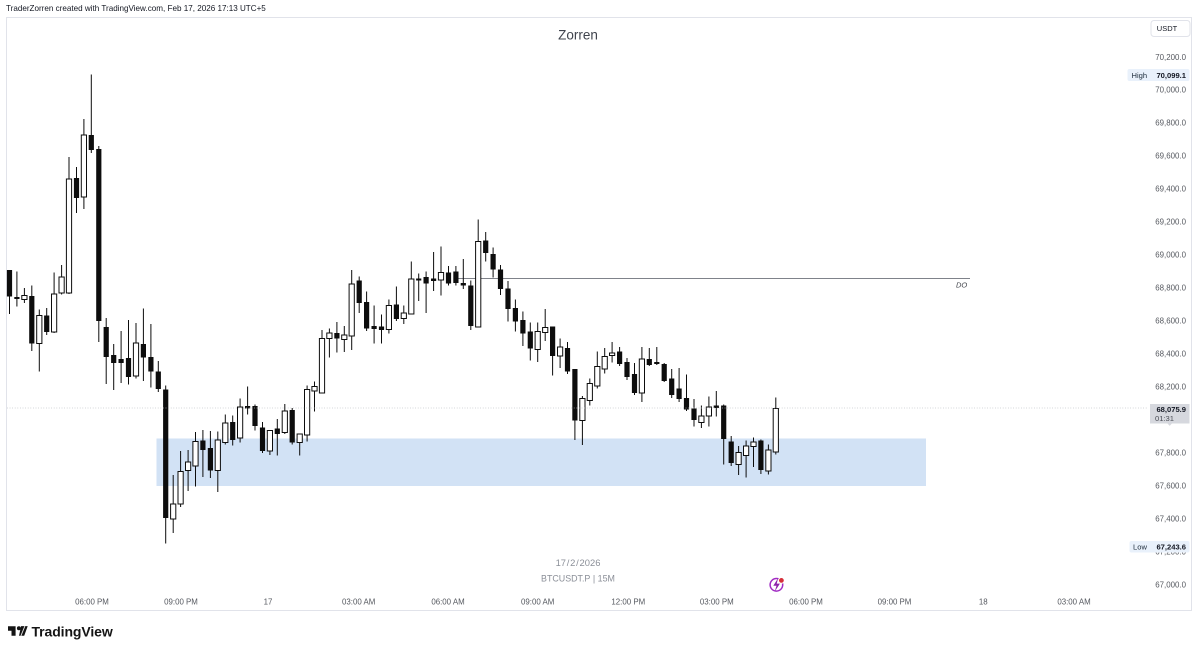 The width and height of the screenshot is (1199, 651). What do you see at coordinates (1171, 547) in the screenshot?
I see `svg-text: 67,243.6` at bounding box center [1171, 547].